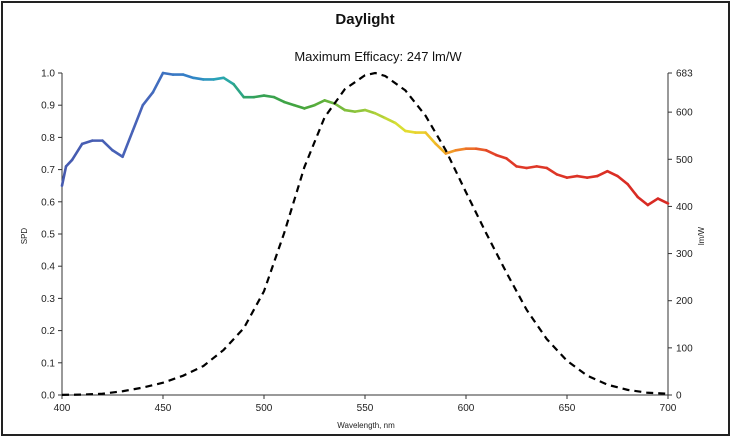  Describe the element at coordinates (48, 396) in the screenshot. I see `y-tick-label: 0.0` at that location.